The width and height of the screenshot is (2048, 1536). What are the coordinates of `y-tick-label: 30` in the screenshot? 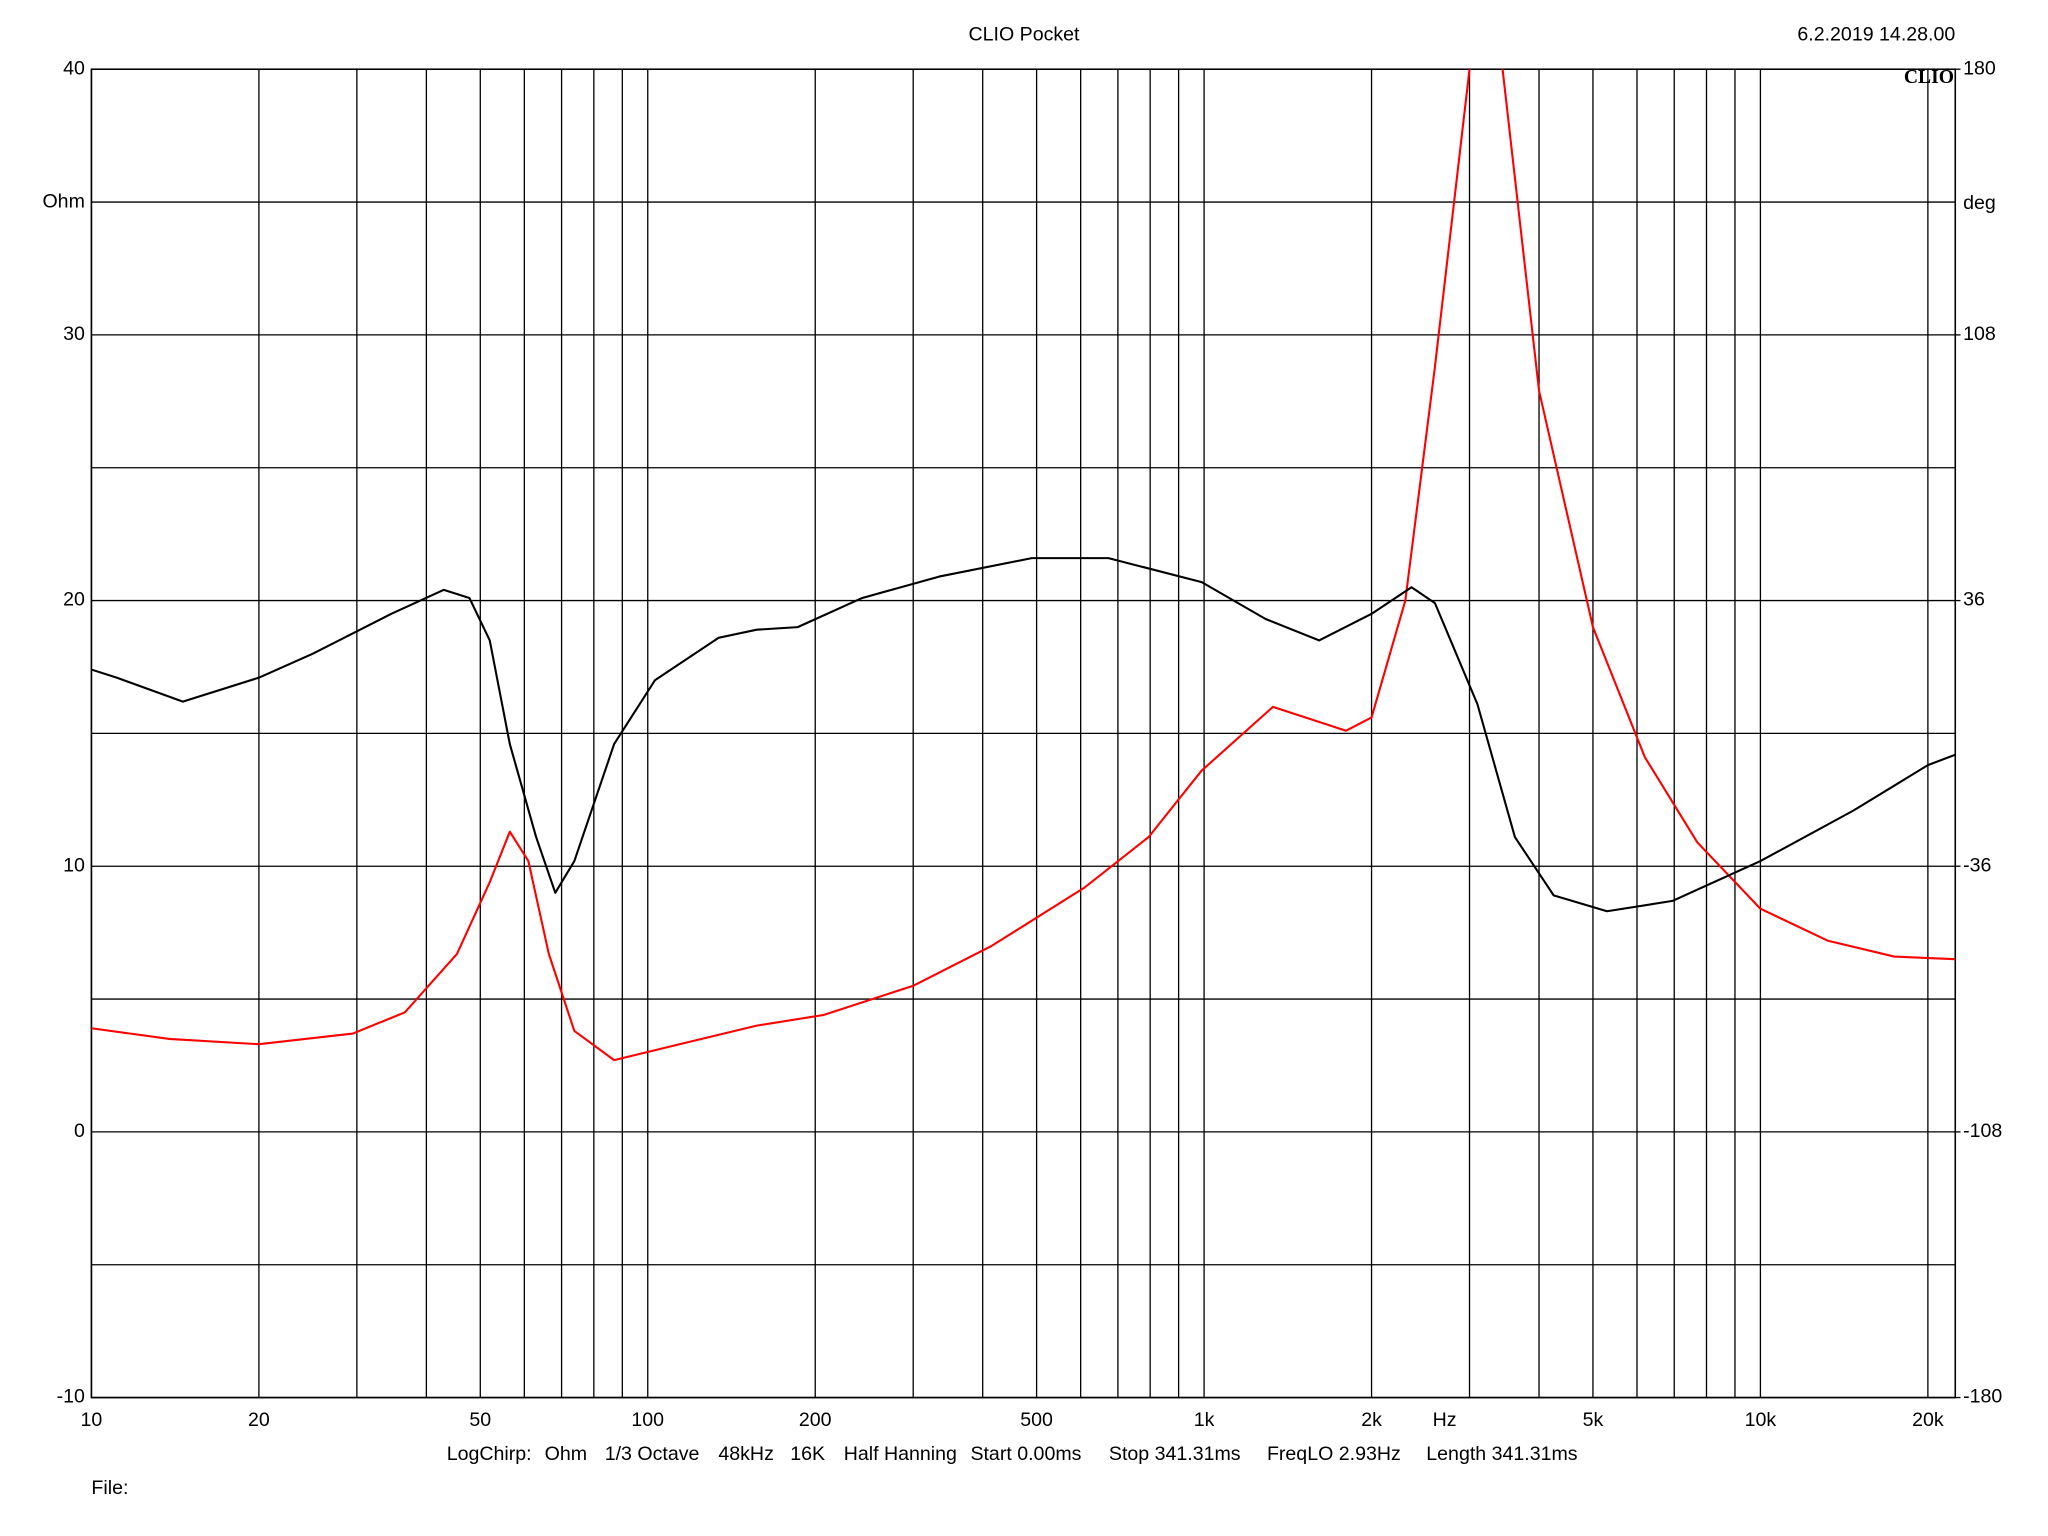 It's located at (74, 334).